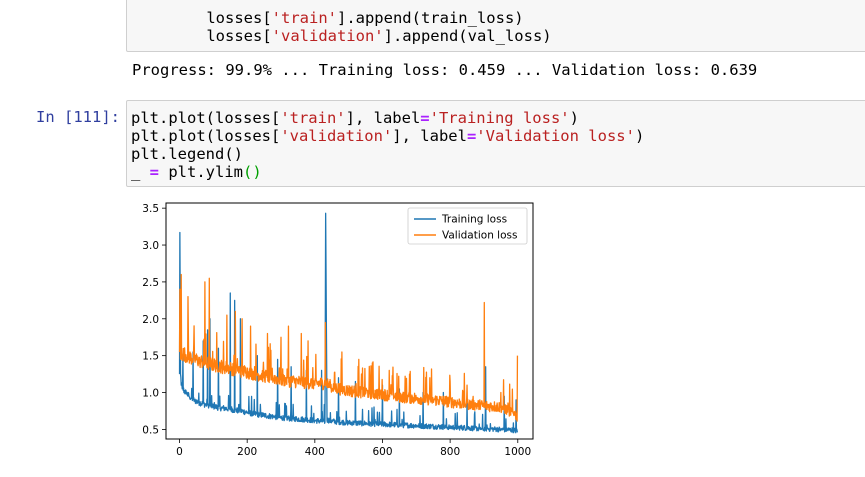 The width and height of the screenshot is (865, 477). I want to click on legend-label: Training loss, so click(474, 220).